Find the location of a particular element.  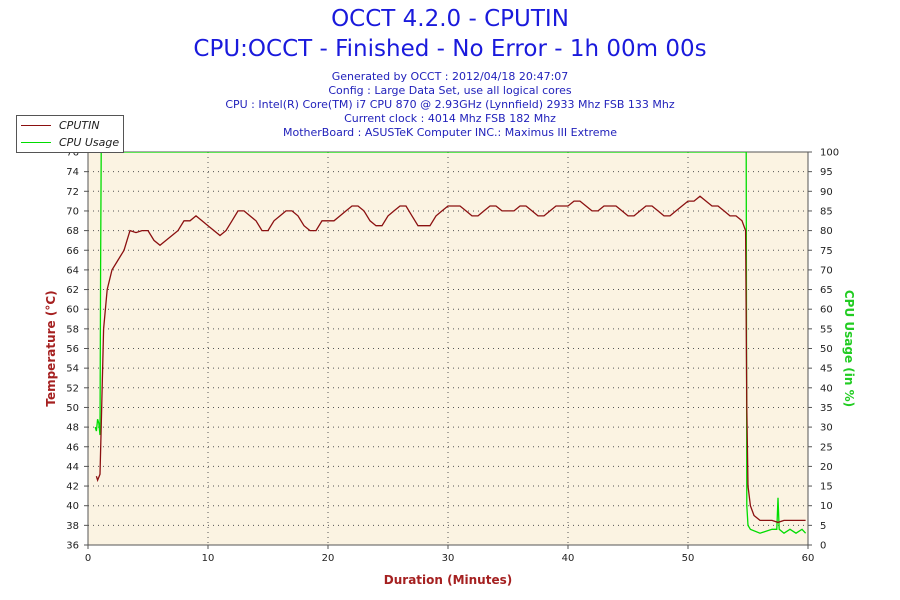

y-tick-label: 36 is located at coordinates (72, 546).